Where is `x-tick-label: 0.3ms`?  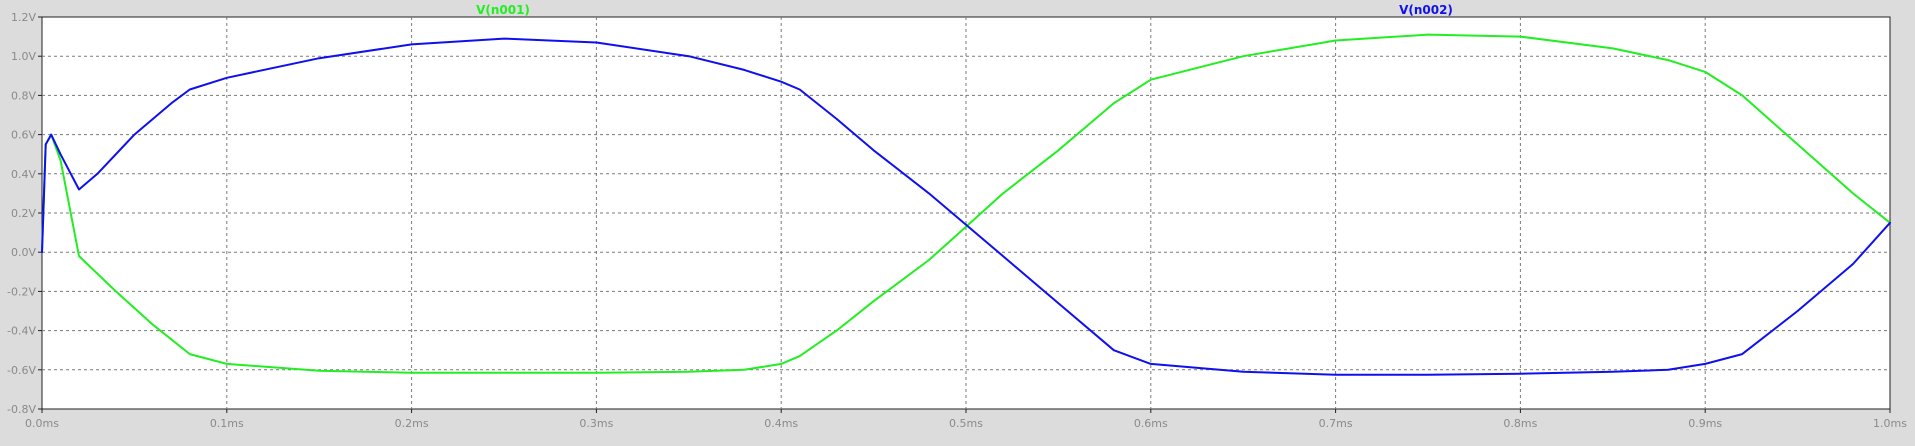
x-tick-label: 0.3ms is located at coordinates (596, 423).